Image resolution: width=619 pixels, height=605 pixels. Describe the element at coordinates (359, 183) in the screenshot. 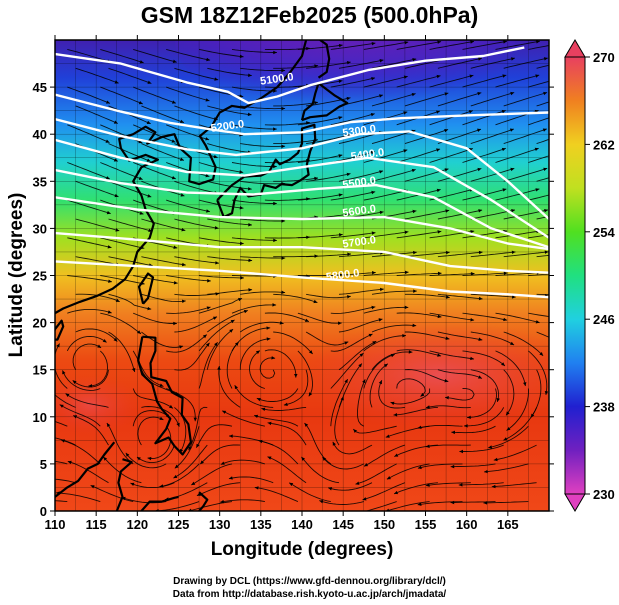

I see `height-contour-label: 5500.0` at that location.